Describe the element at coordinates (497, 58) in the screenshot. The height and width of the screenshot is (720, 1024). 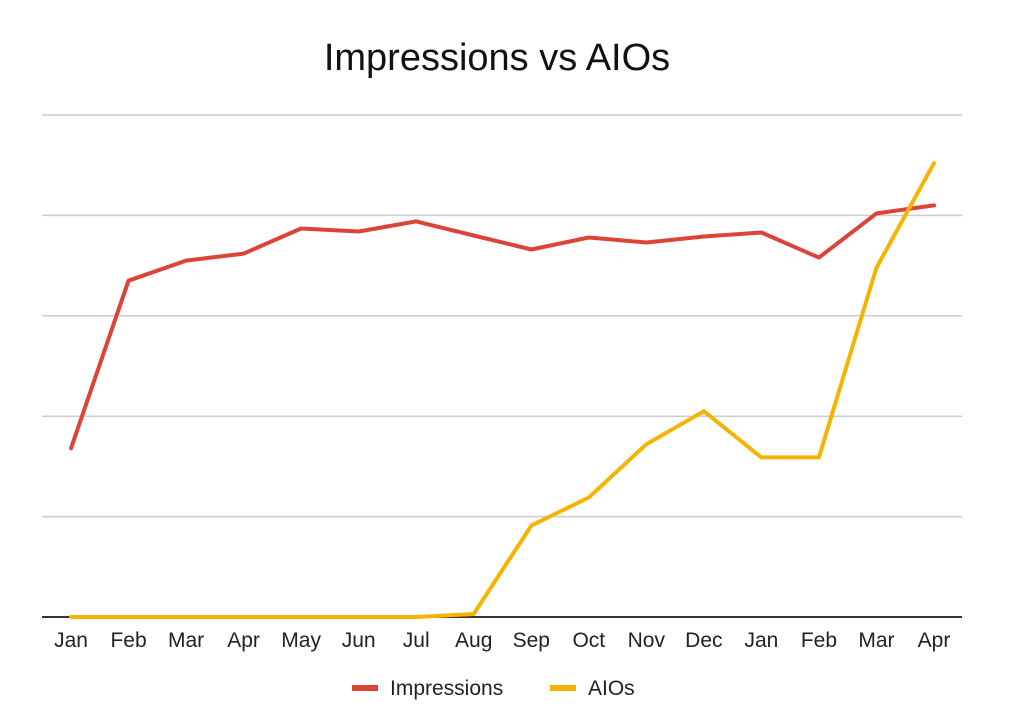
I see `chart-title: Impressions vs AIOs` at that location.